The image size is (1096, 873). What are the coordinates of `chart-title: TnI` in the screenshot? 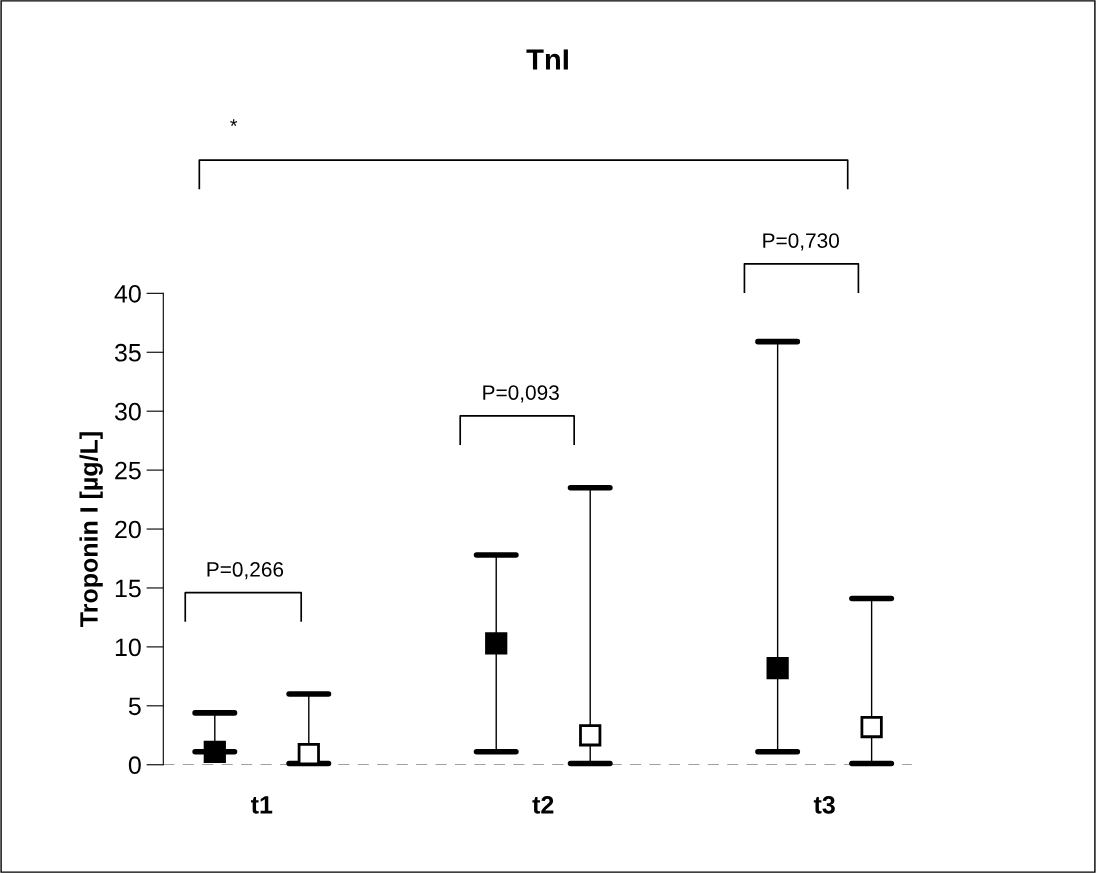 It's located at (547, 59).